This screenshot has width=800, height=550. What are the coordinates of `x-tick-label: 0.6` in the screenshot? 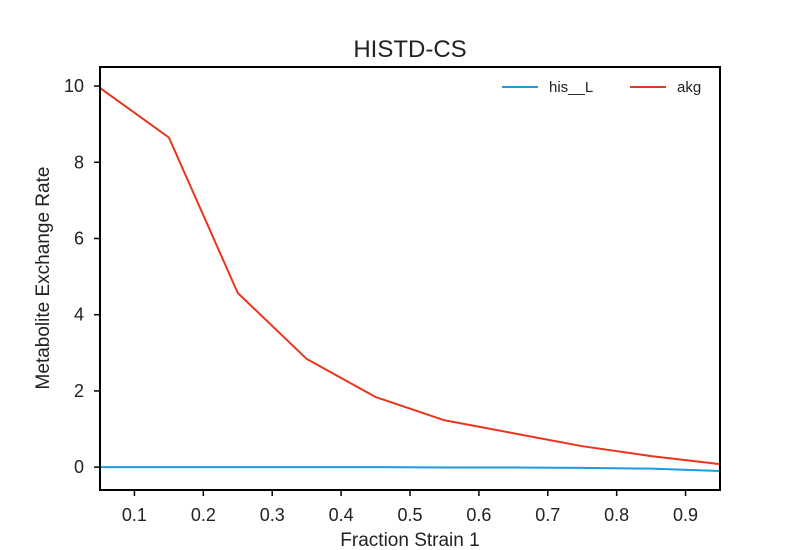 It's located at (478, 515).